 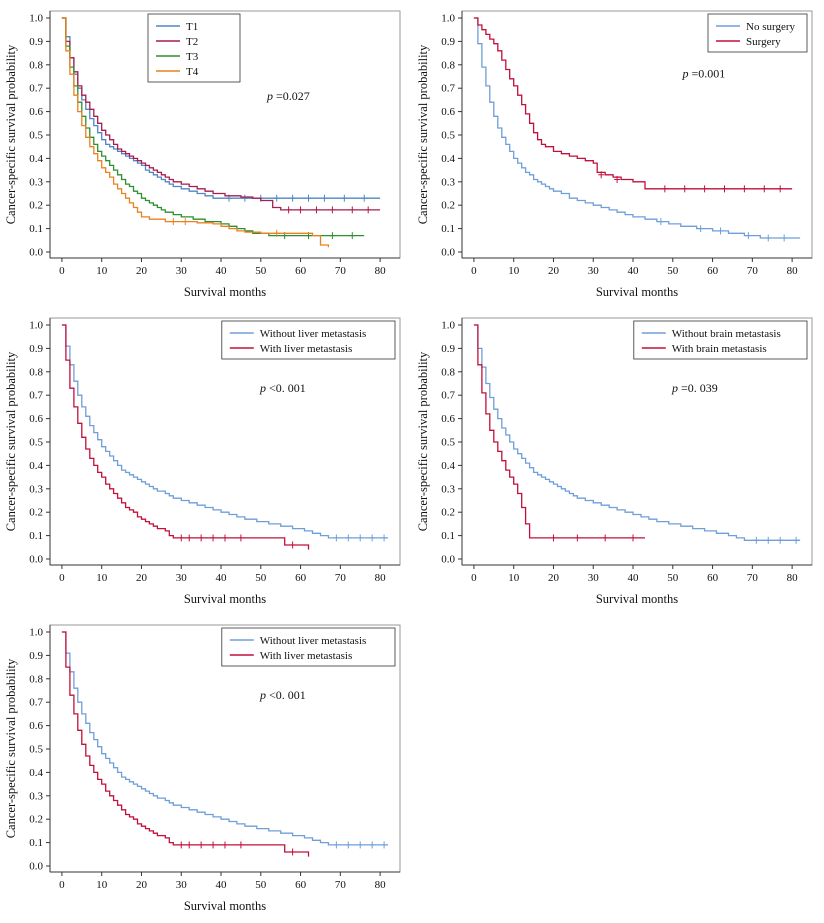 What do you see at coordinates (694, 388) in the screenshot?
I see `p-value-text: p =0. 039` at bounding box center [694, 388].